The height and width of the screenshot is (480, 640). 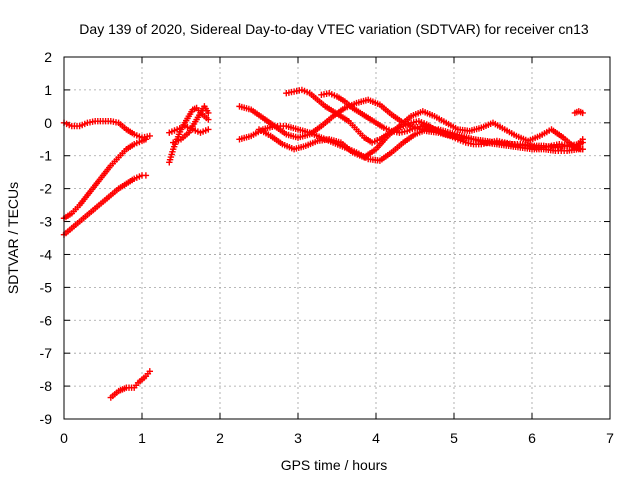 What do you see at coordinates (376, 438) in the screenshot?
I see `x-tick-label: 4` at bounding box center [376, 438].